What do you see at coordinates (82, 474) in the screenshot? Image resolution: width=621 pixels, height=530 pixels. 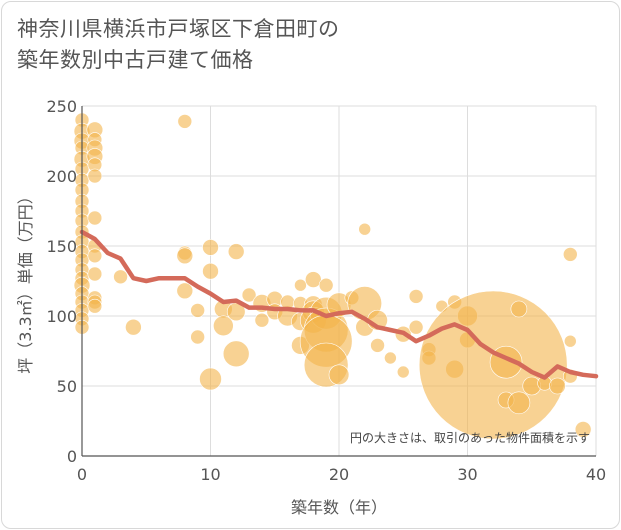 I see `x-tick-label: 0` at bounding box center [82, 474].